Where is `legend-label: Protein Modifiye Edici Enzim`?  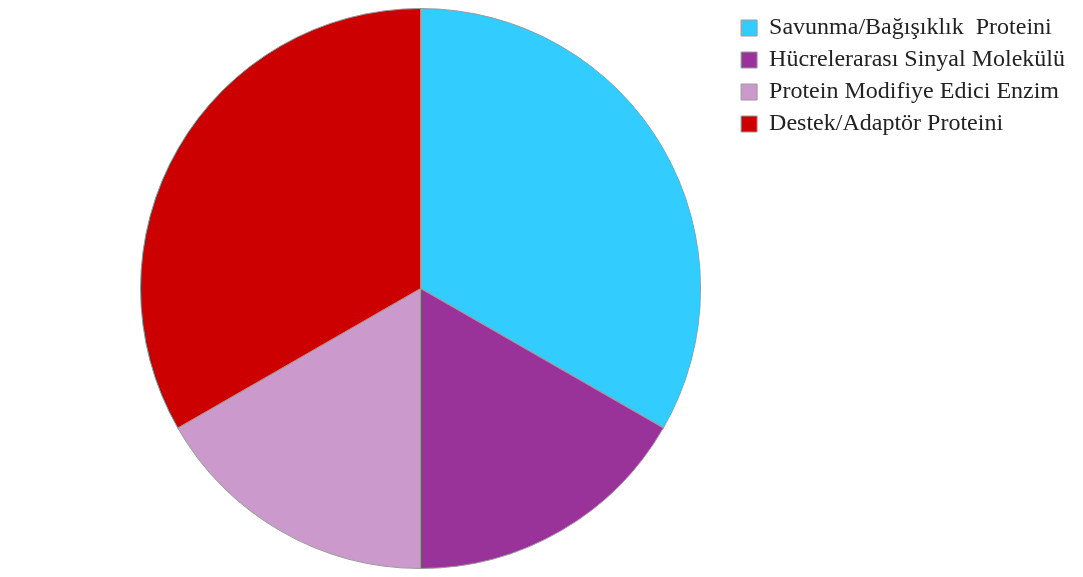
legend-label: Protein Modifiye Edici Enzim is located at coordinates (914, 90).